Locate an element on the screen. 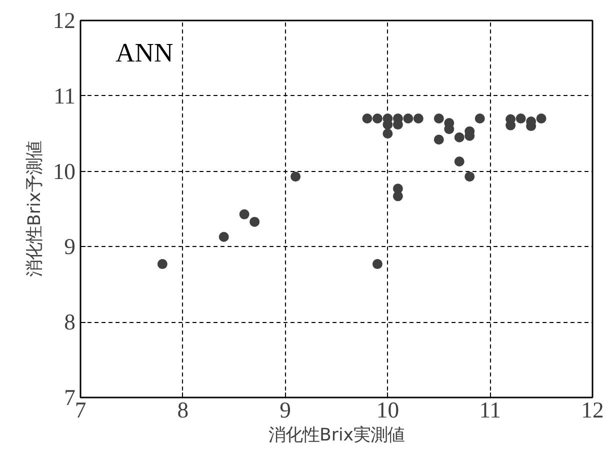 This screenshot has height=467, width=604. x-axis-title: 消化性Brix実測値 is located at coordinates (336, 436).